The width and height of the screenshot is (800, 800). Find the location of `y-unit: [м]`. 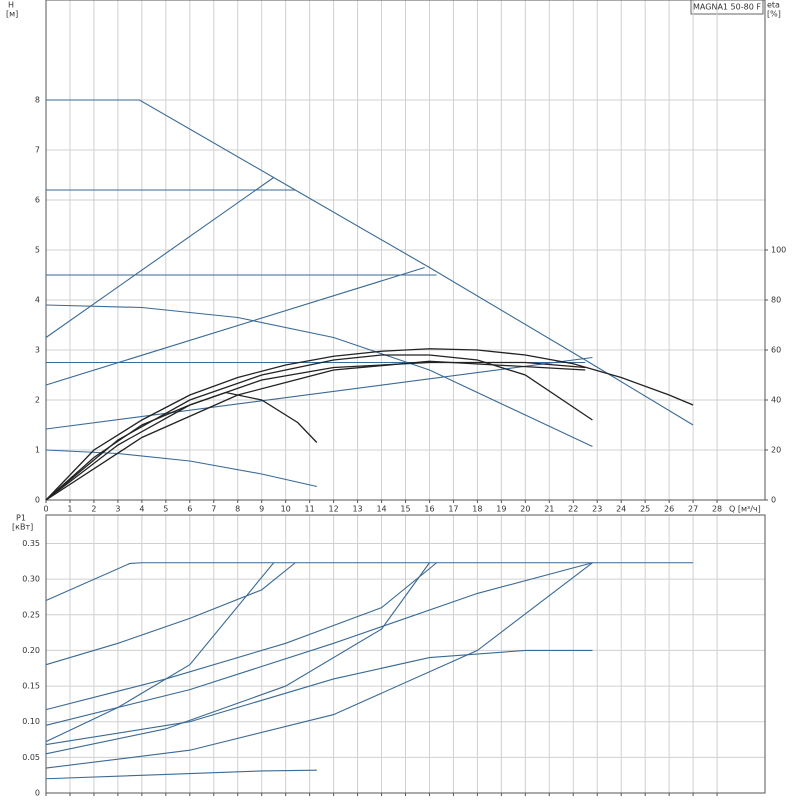

y-unit: [м] is located at coordinates (12, 14).